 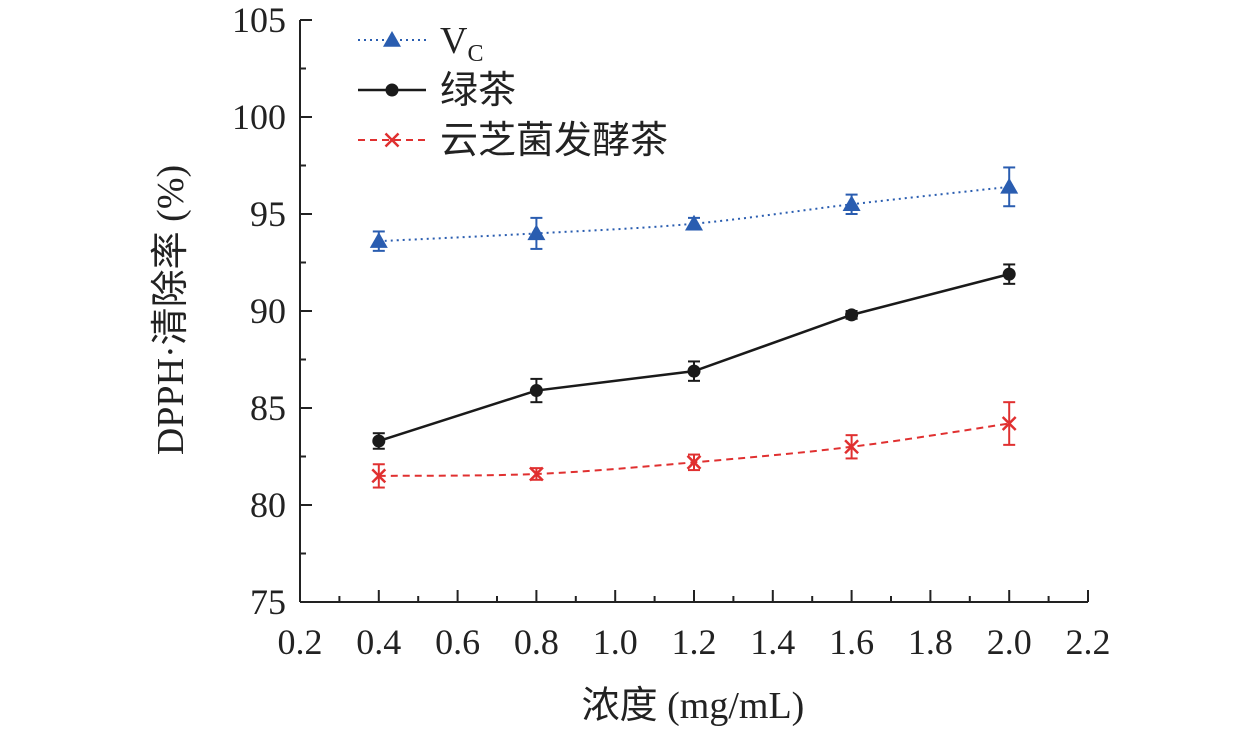 What do you see at coordinates (268, 214) in the screenshot?
I see `y-tick-label: 95` at bounding box center [268, 214].